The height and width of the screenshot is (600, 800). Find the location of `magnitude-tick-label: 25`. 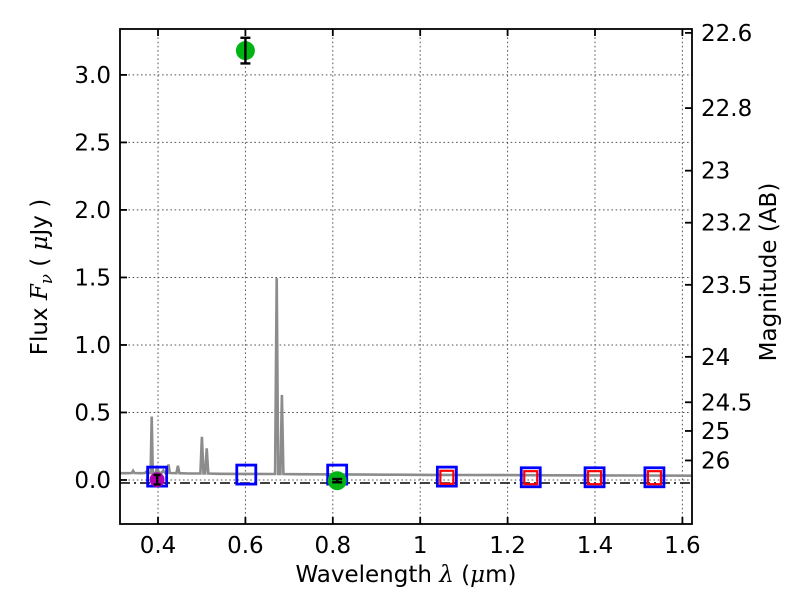

magnitude-tick-label: 25 is located at coordinates (715, 432).